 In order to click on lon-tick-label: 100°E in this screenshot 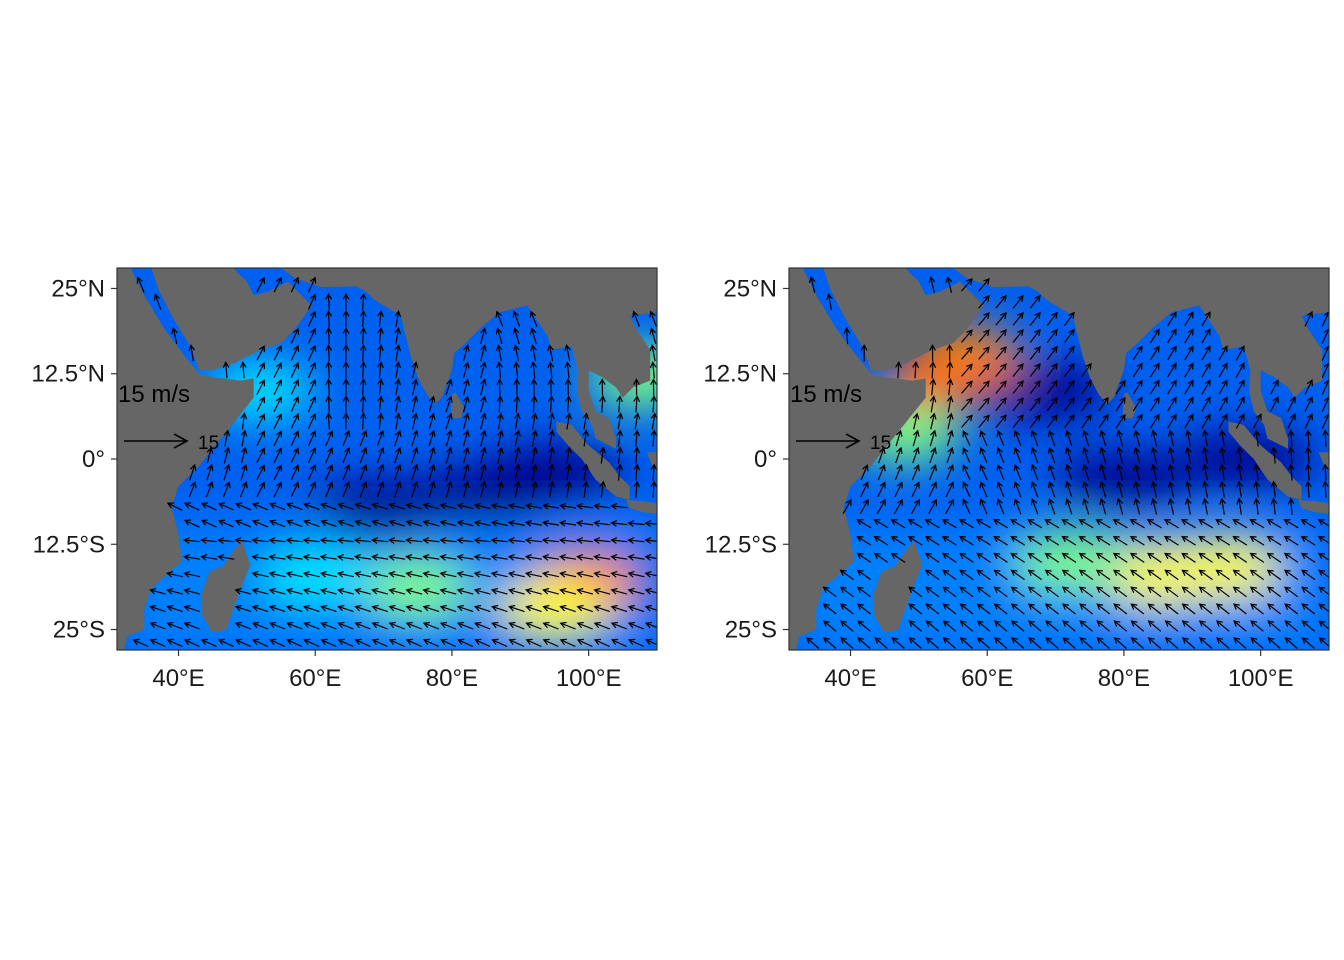, I will do `click(1261, 678)`.